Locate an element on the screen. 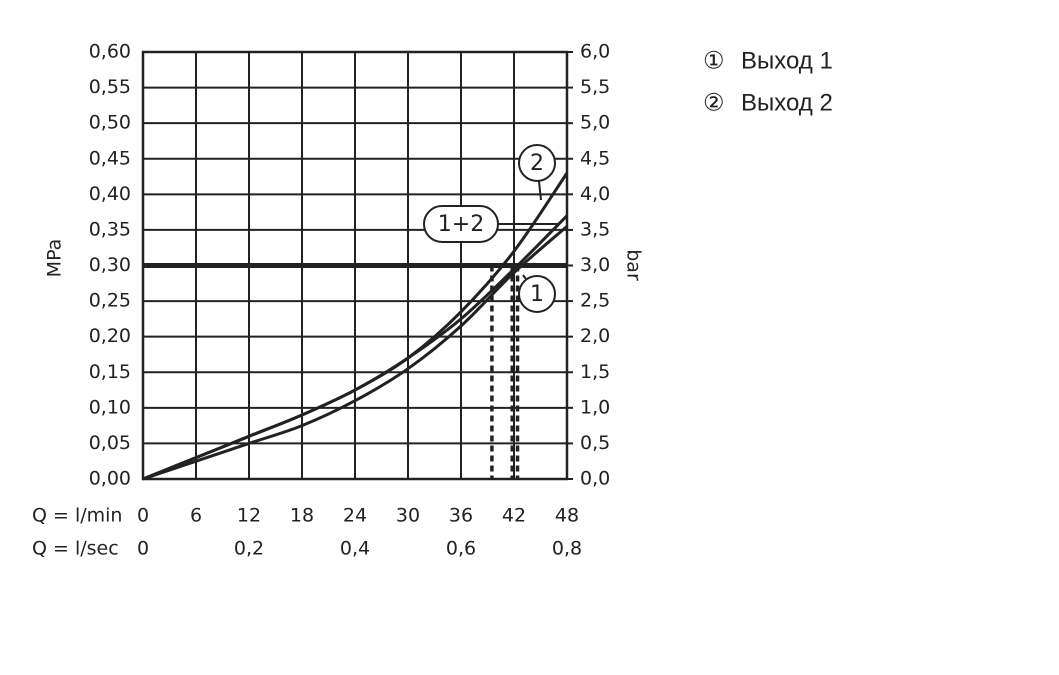 This screenshot has height=675, width=1059. callout-label: 1 is located at coordinates (537, 294).